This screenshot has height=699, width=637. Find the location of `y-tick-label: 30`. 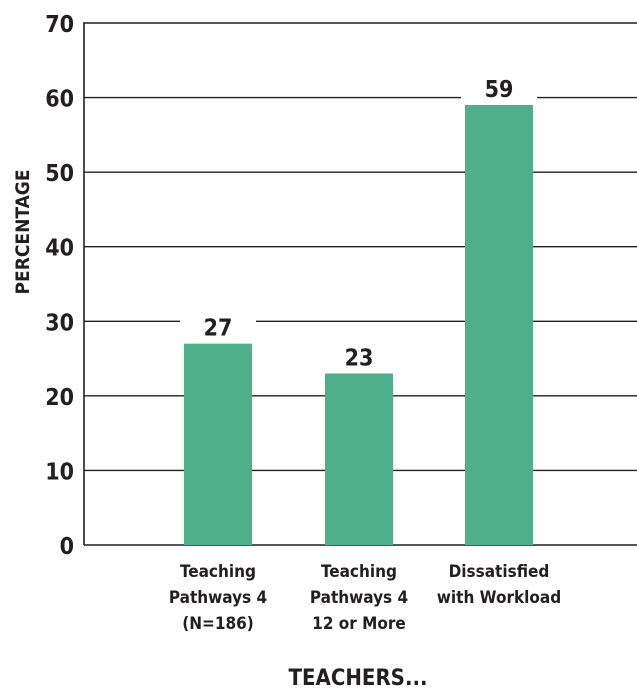

y-tick-label: 30 is located at coordinates (59, 323).